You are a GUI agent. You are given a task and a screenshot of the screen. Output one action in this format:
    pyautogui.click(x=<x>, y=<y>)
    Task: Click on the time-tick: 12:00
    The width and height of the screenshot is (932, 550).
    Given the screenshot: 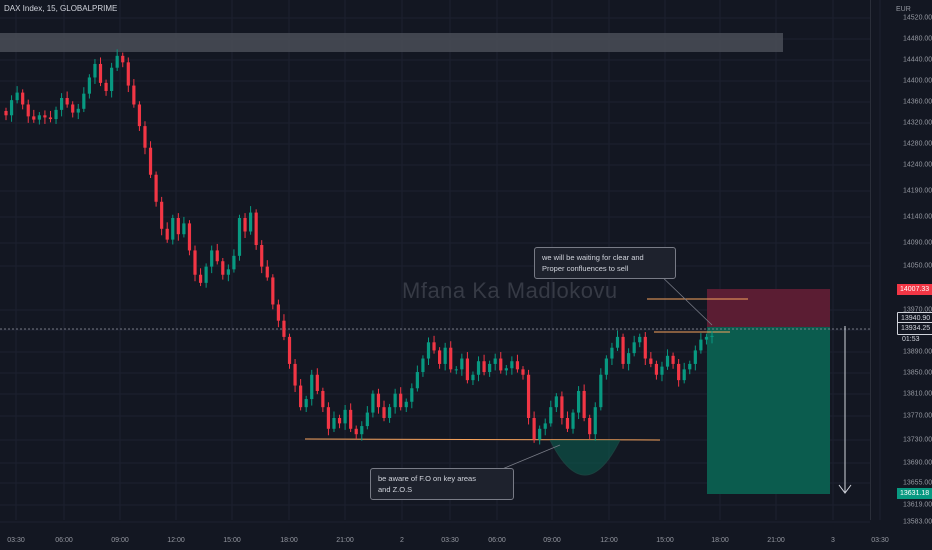 What is the action you would take?
    pyautogui.click(x=176, y=540)
    